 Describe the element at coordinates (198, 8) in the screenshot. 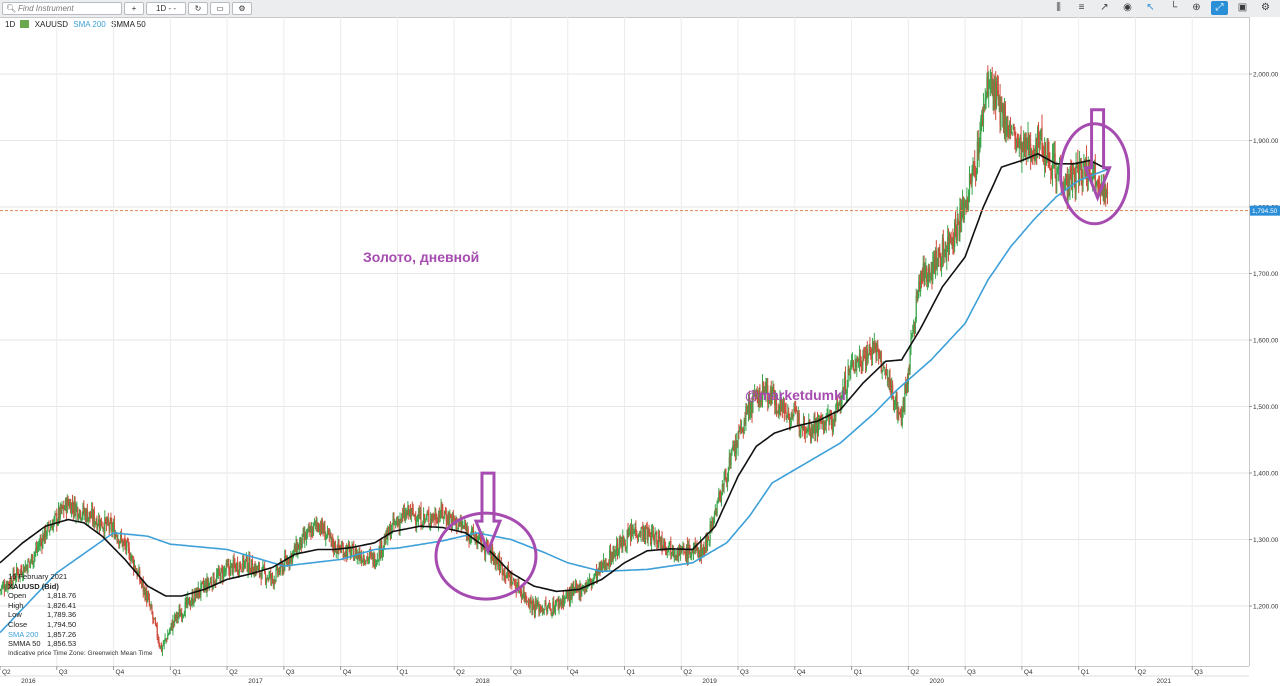

I see `refresh-button: ↻` at that location.